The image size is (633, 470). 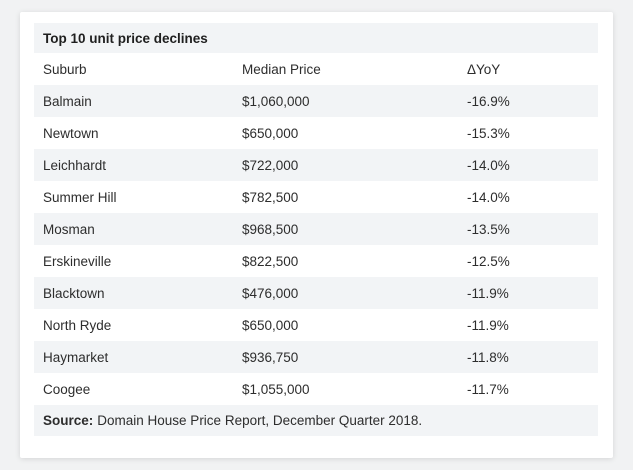 I want to click on table-title: Top 10 unit price declines, so click(x=316, y=38).